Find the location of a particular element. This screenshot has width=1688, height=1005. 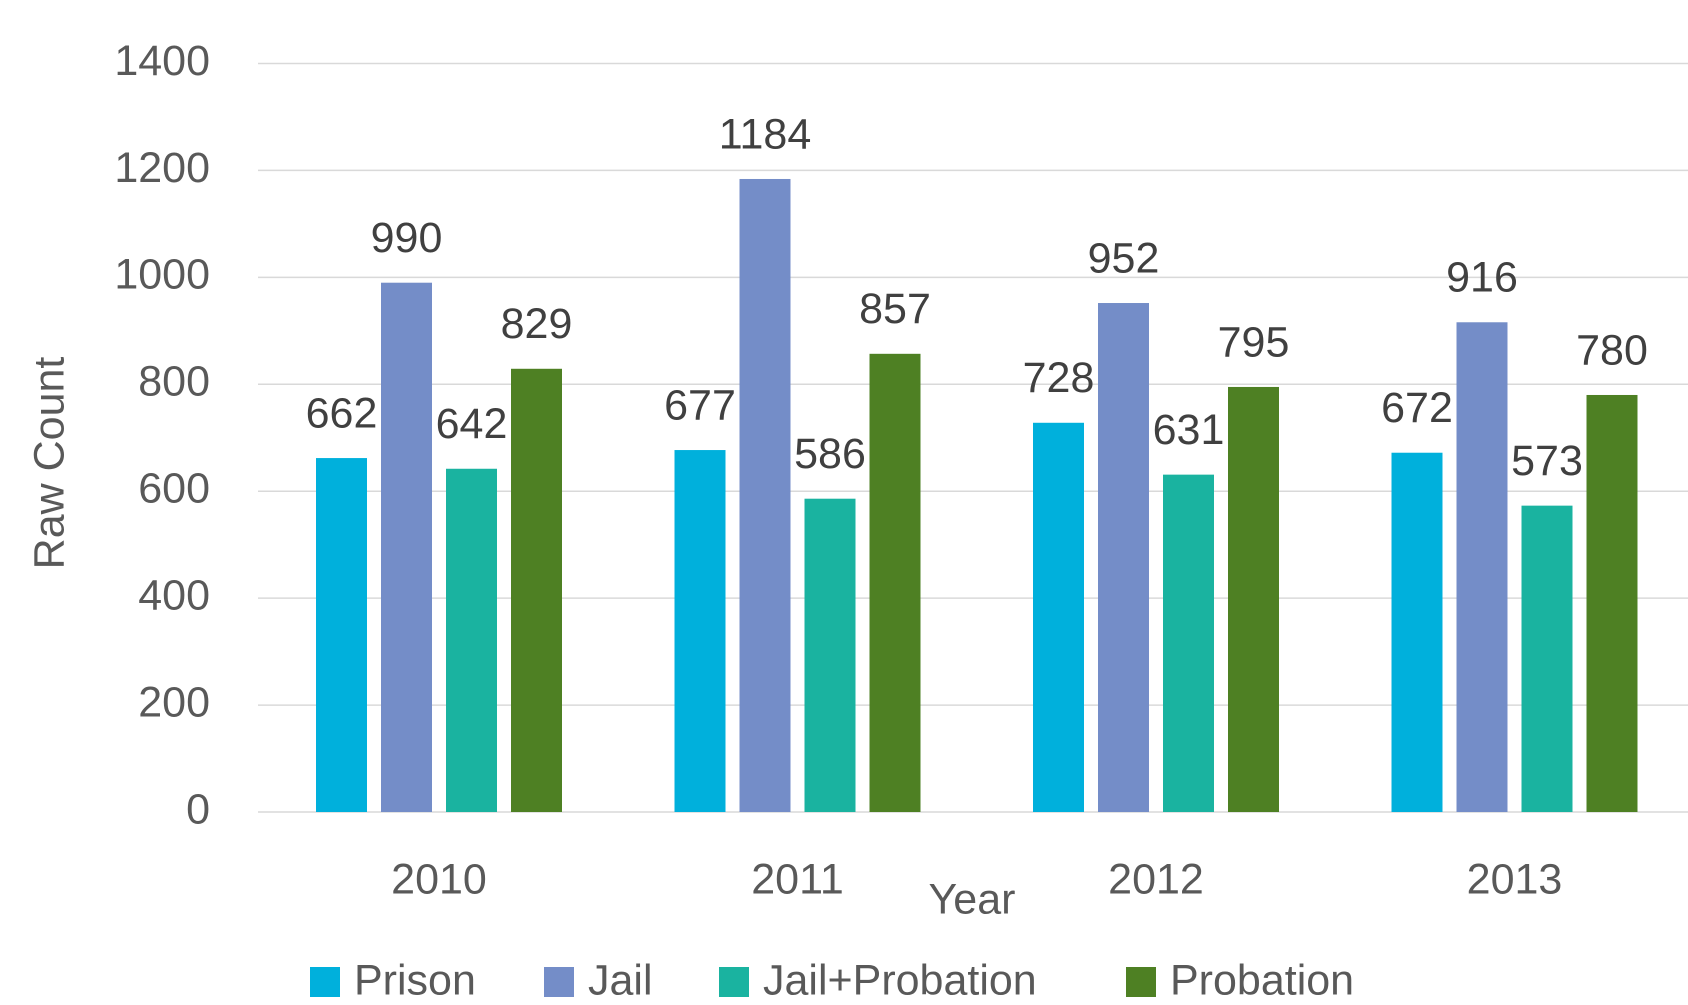

y-tick-label: 1400 is located at coordinates (162, 61).